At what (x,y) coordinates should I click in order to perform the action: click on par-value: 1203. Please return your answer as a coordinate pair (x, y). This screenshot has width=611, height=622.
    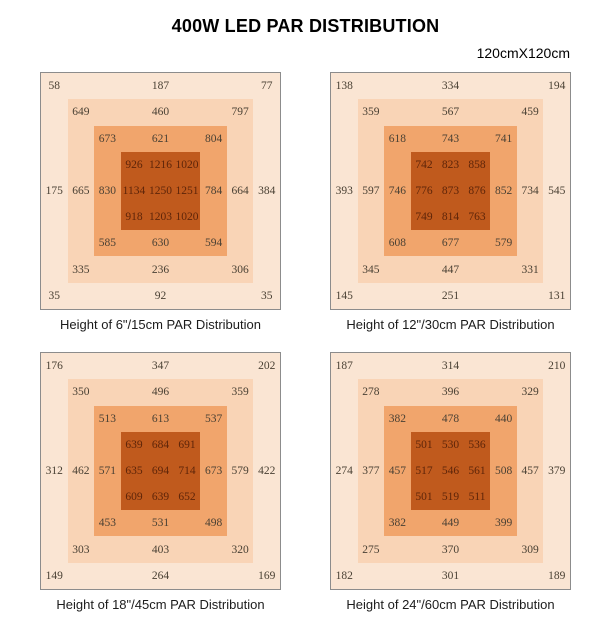
    Looking at the image, I should click on (160, 217).